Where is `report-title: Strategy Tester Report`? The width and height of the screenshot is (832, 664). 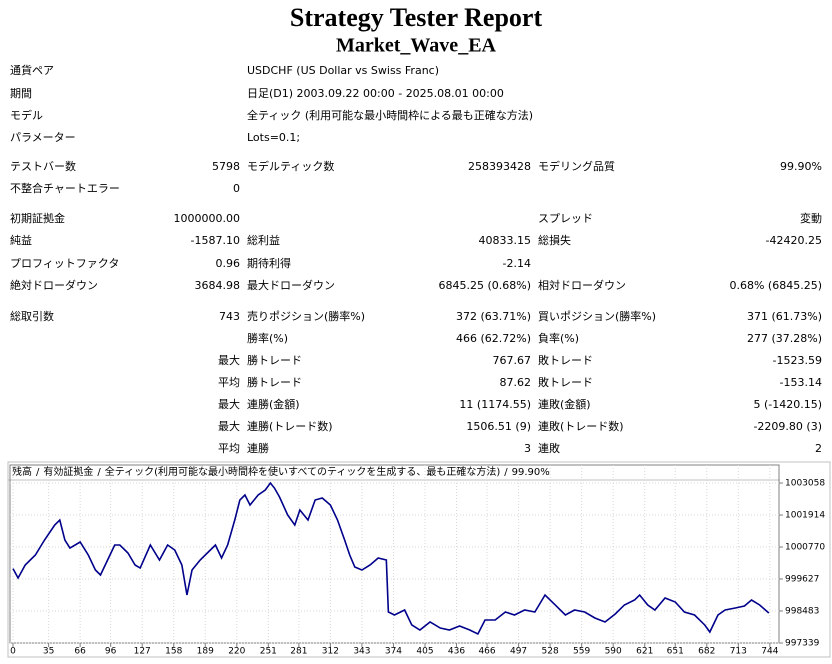 report-title: Strategy Tester Report is located at coordinates (416, 17).